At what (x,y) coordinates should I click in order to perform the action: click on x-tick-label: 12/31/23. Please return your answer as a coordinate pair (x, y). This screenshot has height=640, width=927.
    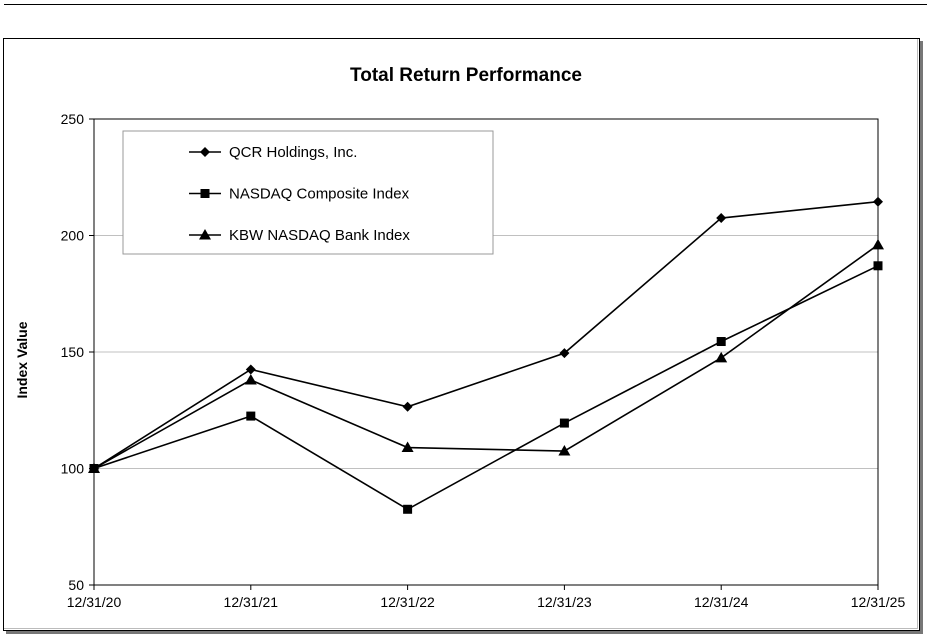
    Looking at the image, I should click on (564, 602).